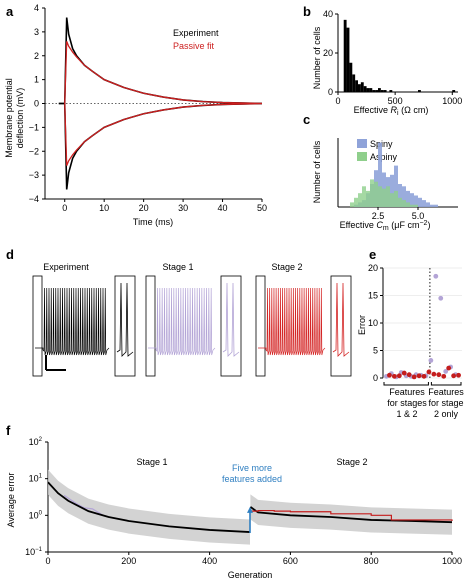 This screenshot has height=581, width=467. Describe the element at coordinates (399, 56) in the screenshot. I see `panel-b-plot` at that location.